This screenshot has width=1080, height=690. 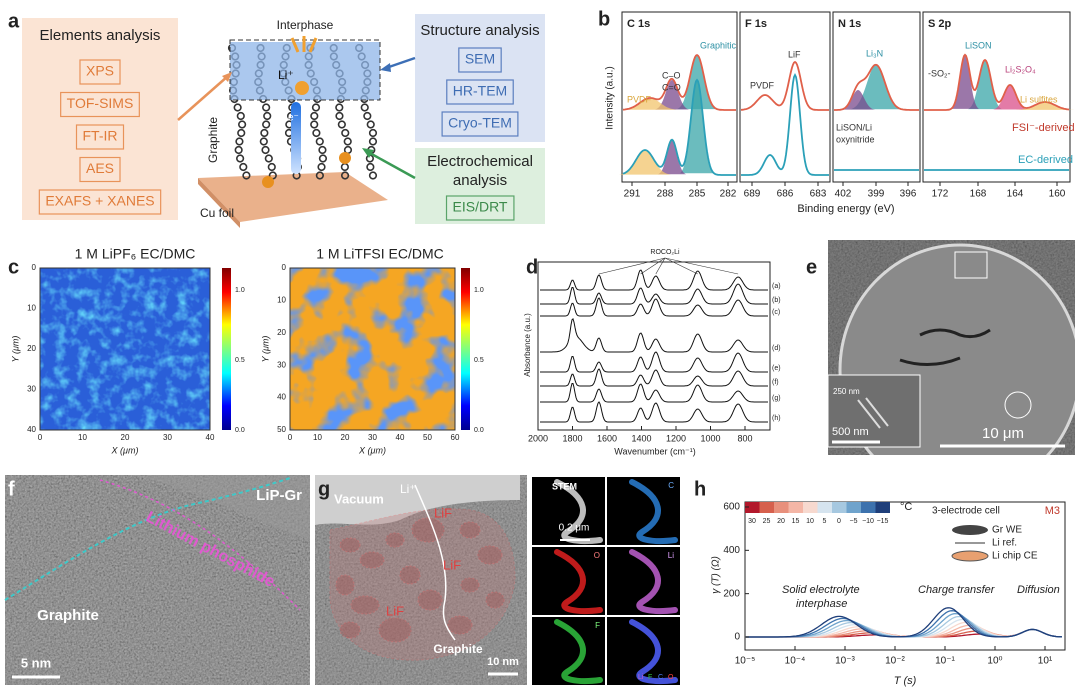 What do you see at coordinates (845, 661) in the screenshot?
I see `tick-label: 10⁻³` at bounding box center [845, 661].